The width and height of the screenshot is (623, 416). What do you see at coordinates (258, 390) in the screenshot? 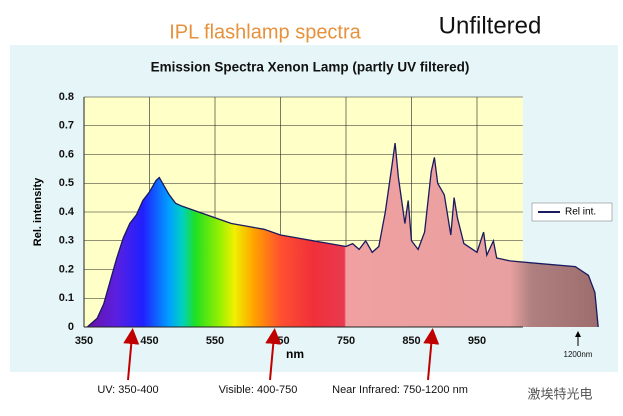
I see `annotation: Visible: 400-750` at bounding box center [258, 390].